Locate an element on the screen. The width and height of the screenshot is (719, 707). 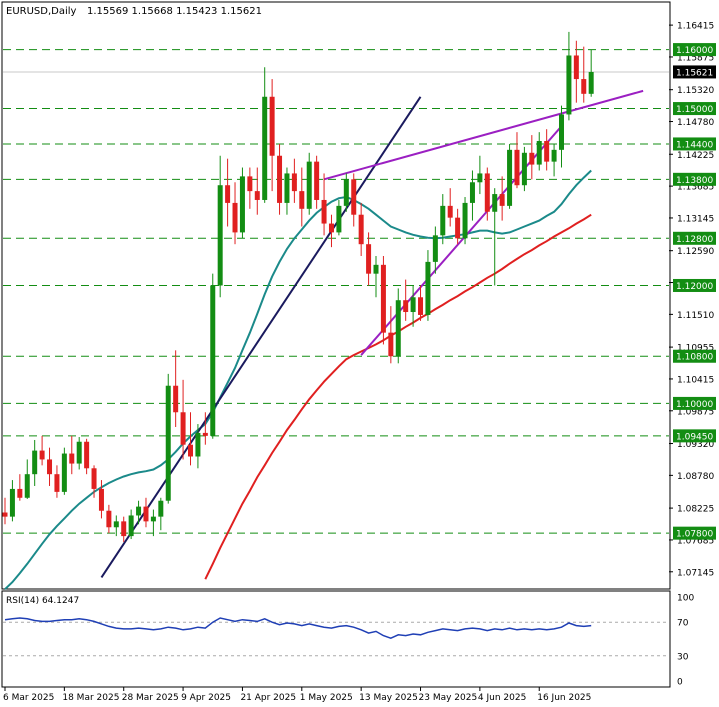
level-tag-text: 1.09450 is located at coordinates (694, 437).